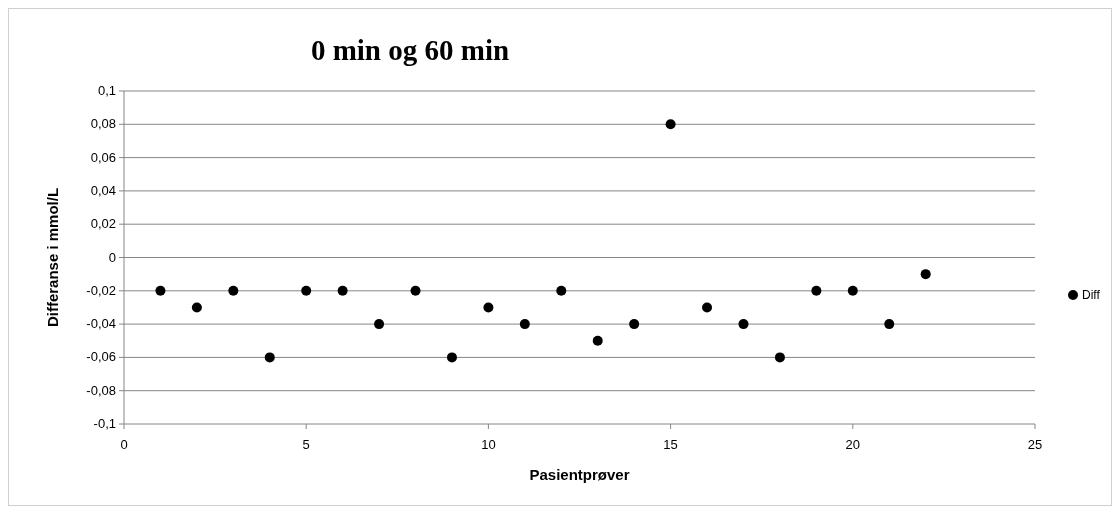 The width and height of the screenshot is (1120, 514). What do you see at coordinates (124, 444) in the screenshot?
I see `x-tick-label: 0` at bounding box center [124, 444].